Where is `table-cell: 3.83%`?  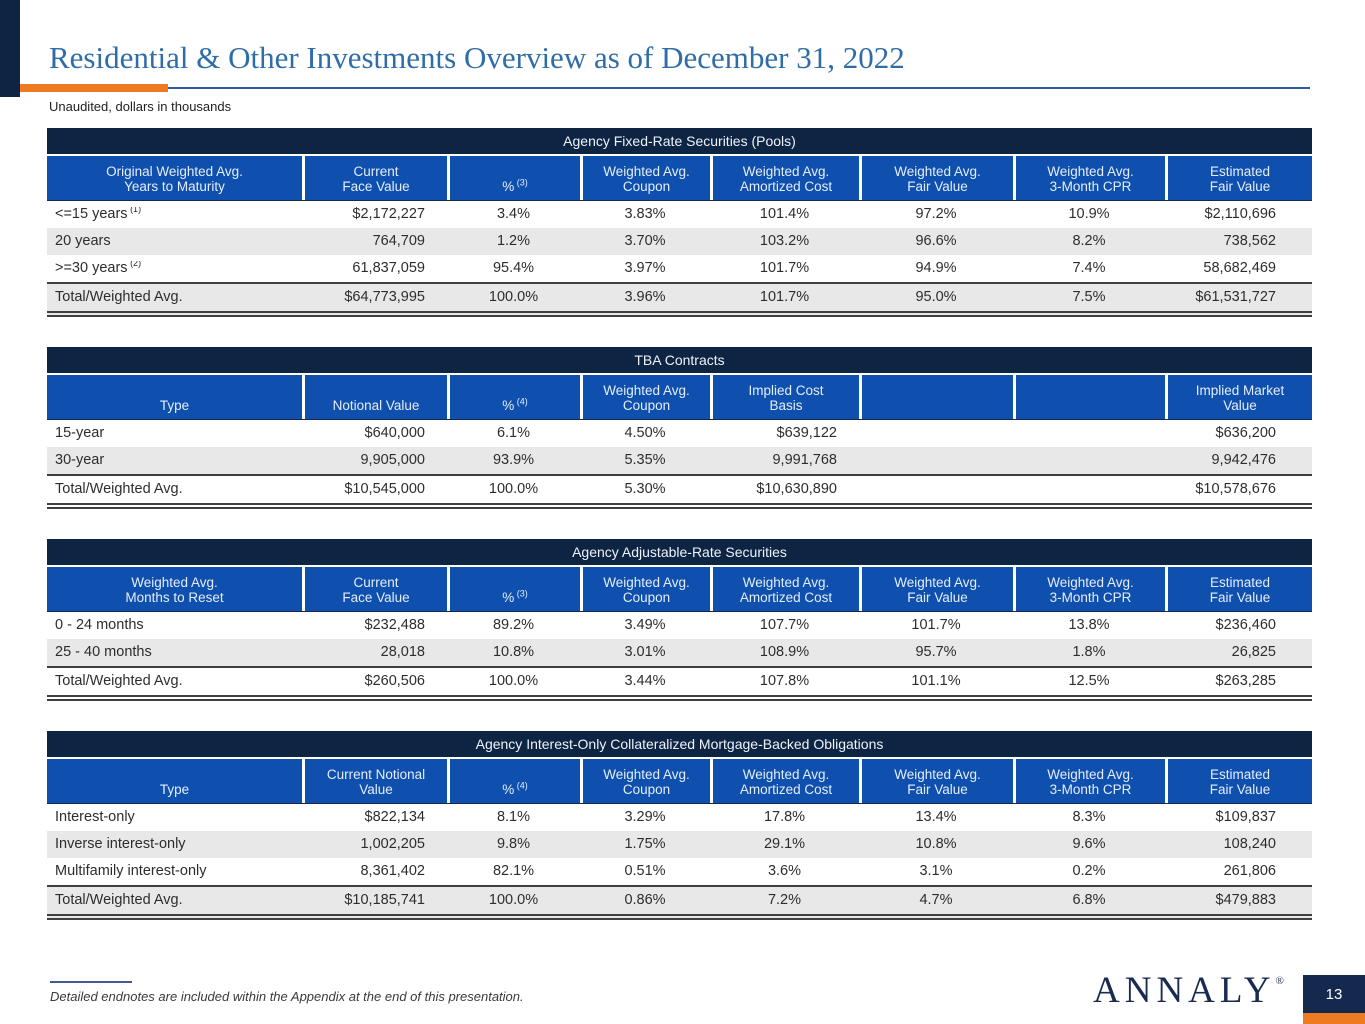 table-cell: 3.83% is located at coordinates (645, 214).